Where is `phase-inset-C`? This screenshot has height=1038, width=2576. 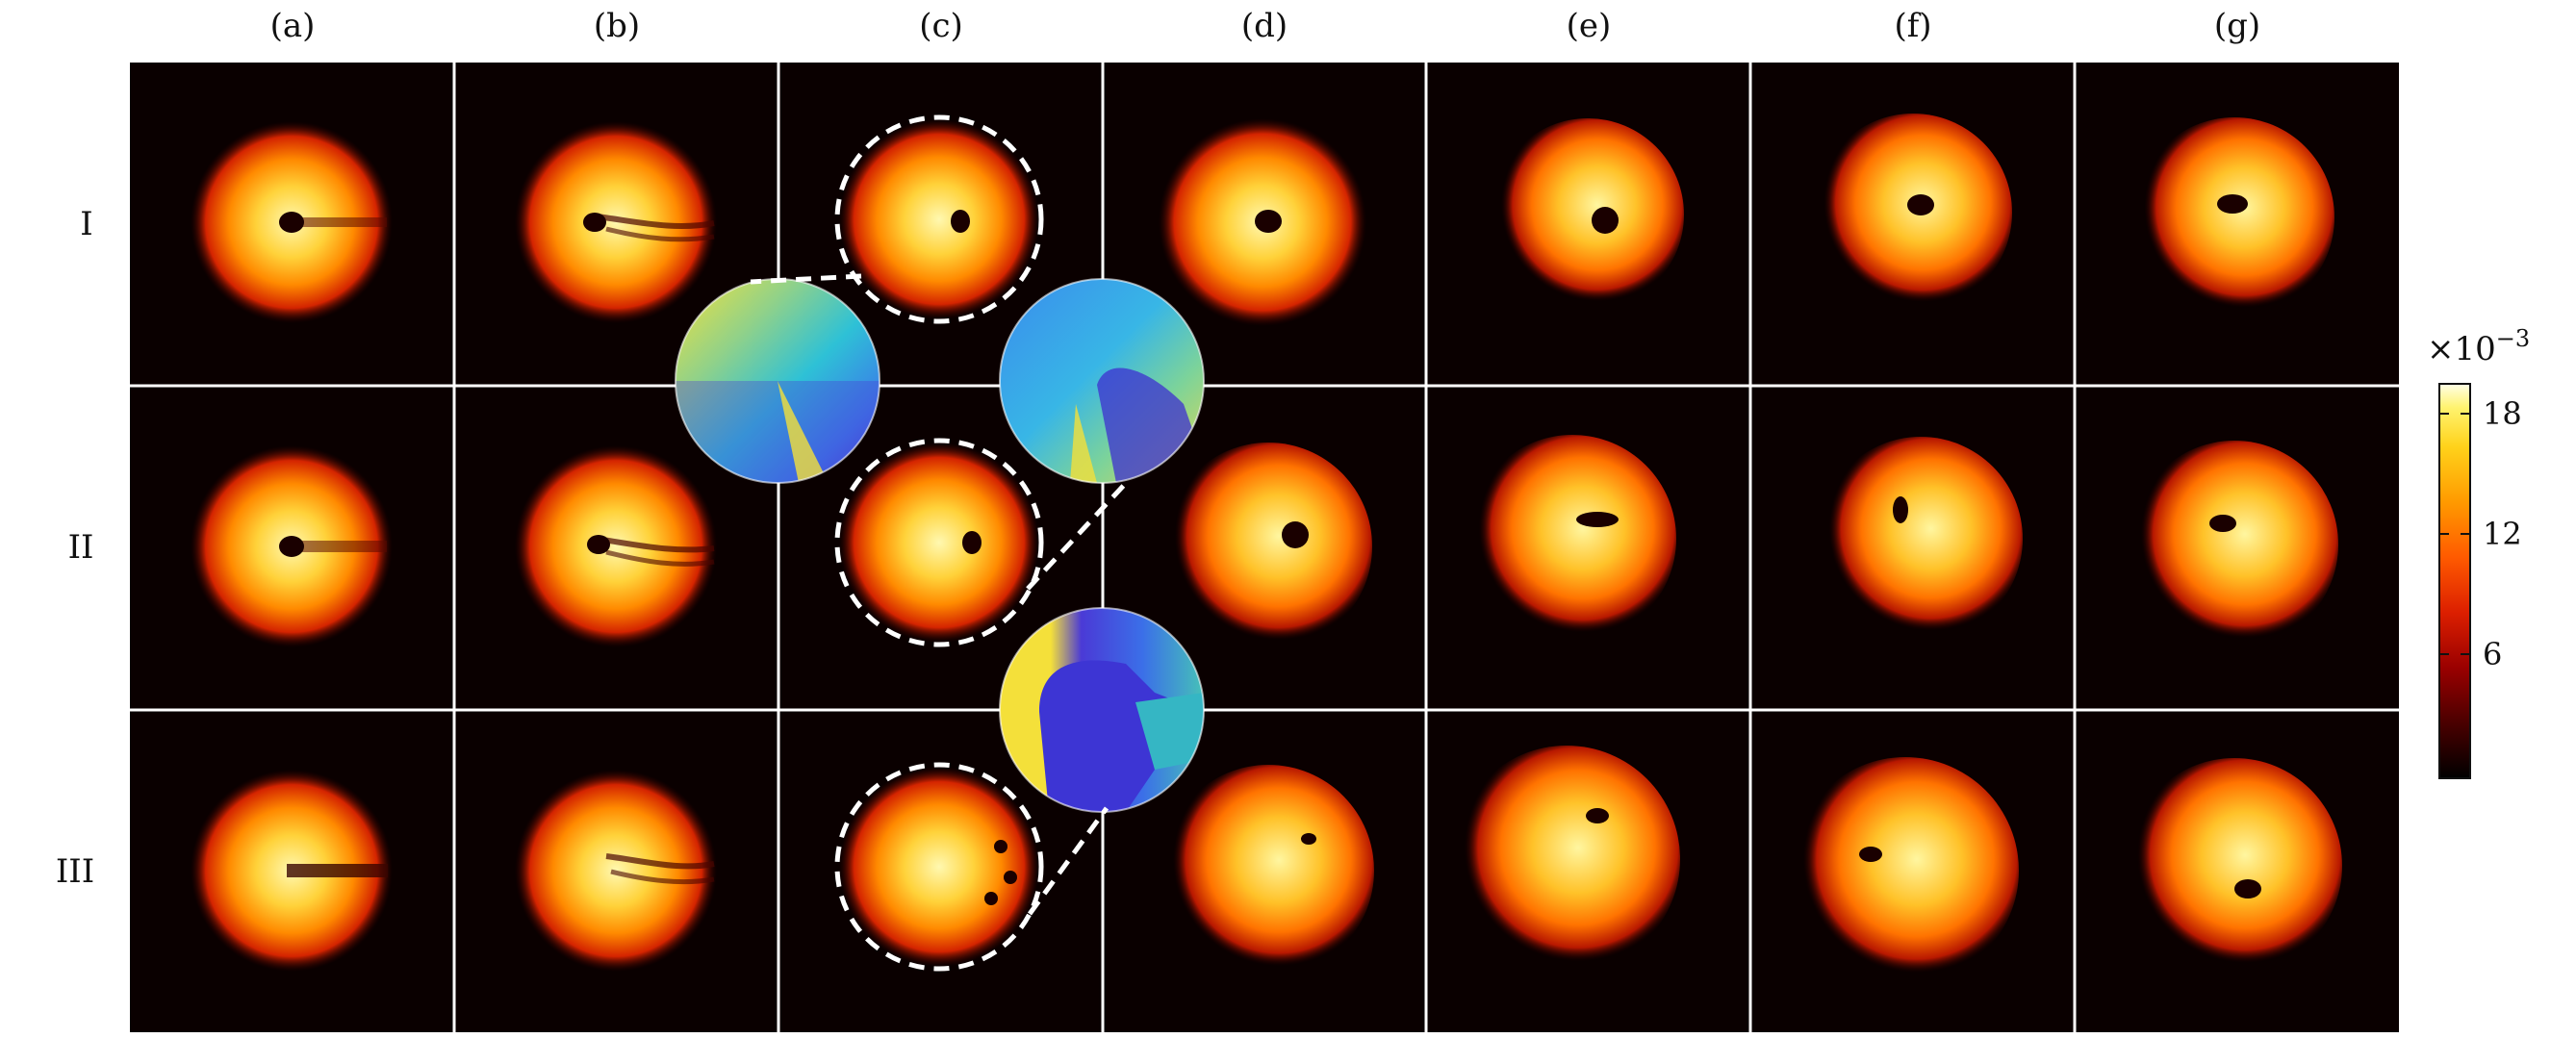 phase-inset-C is located at coordinates (1102, 710).